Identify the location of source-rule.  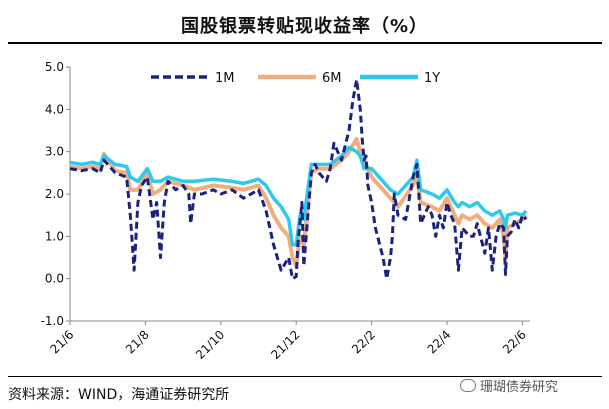
(305, 376).